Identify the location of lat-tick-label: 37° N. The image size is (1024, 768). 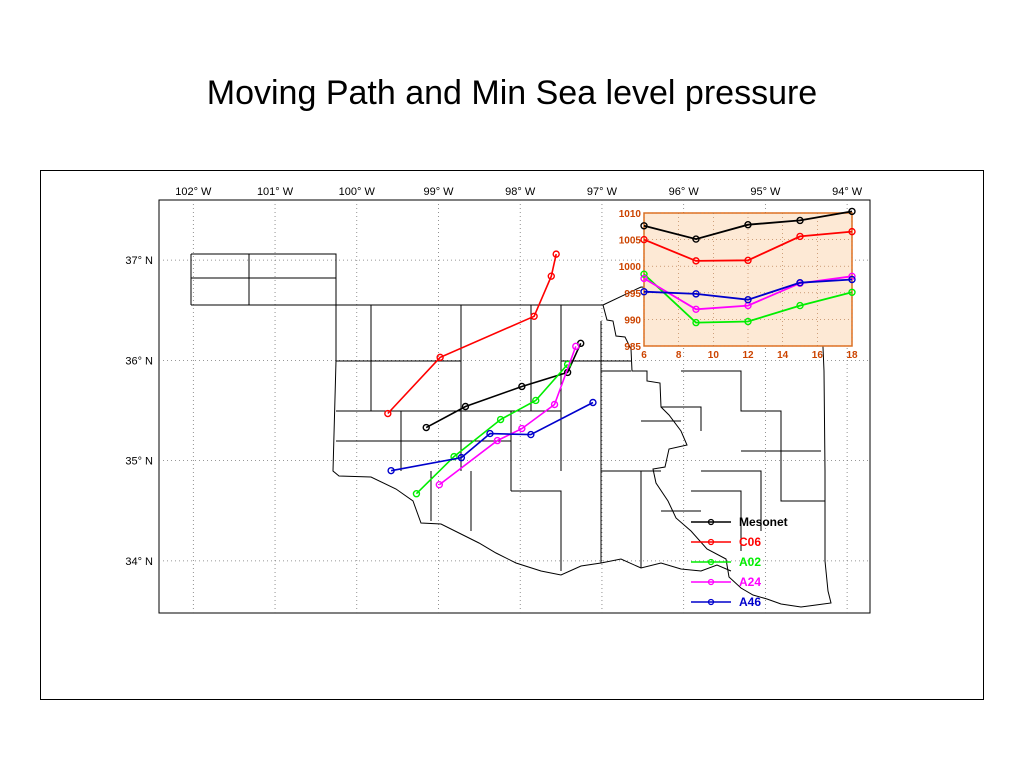
(139, 261).